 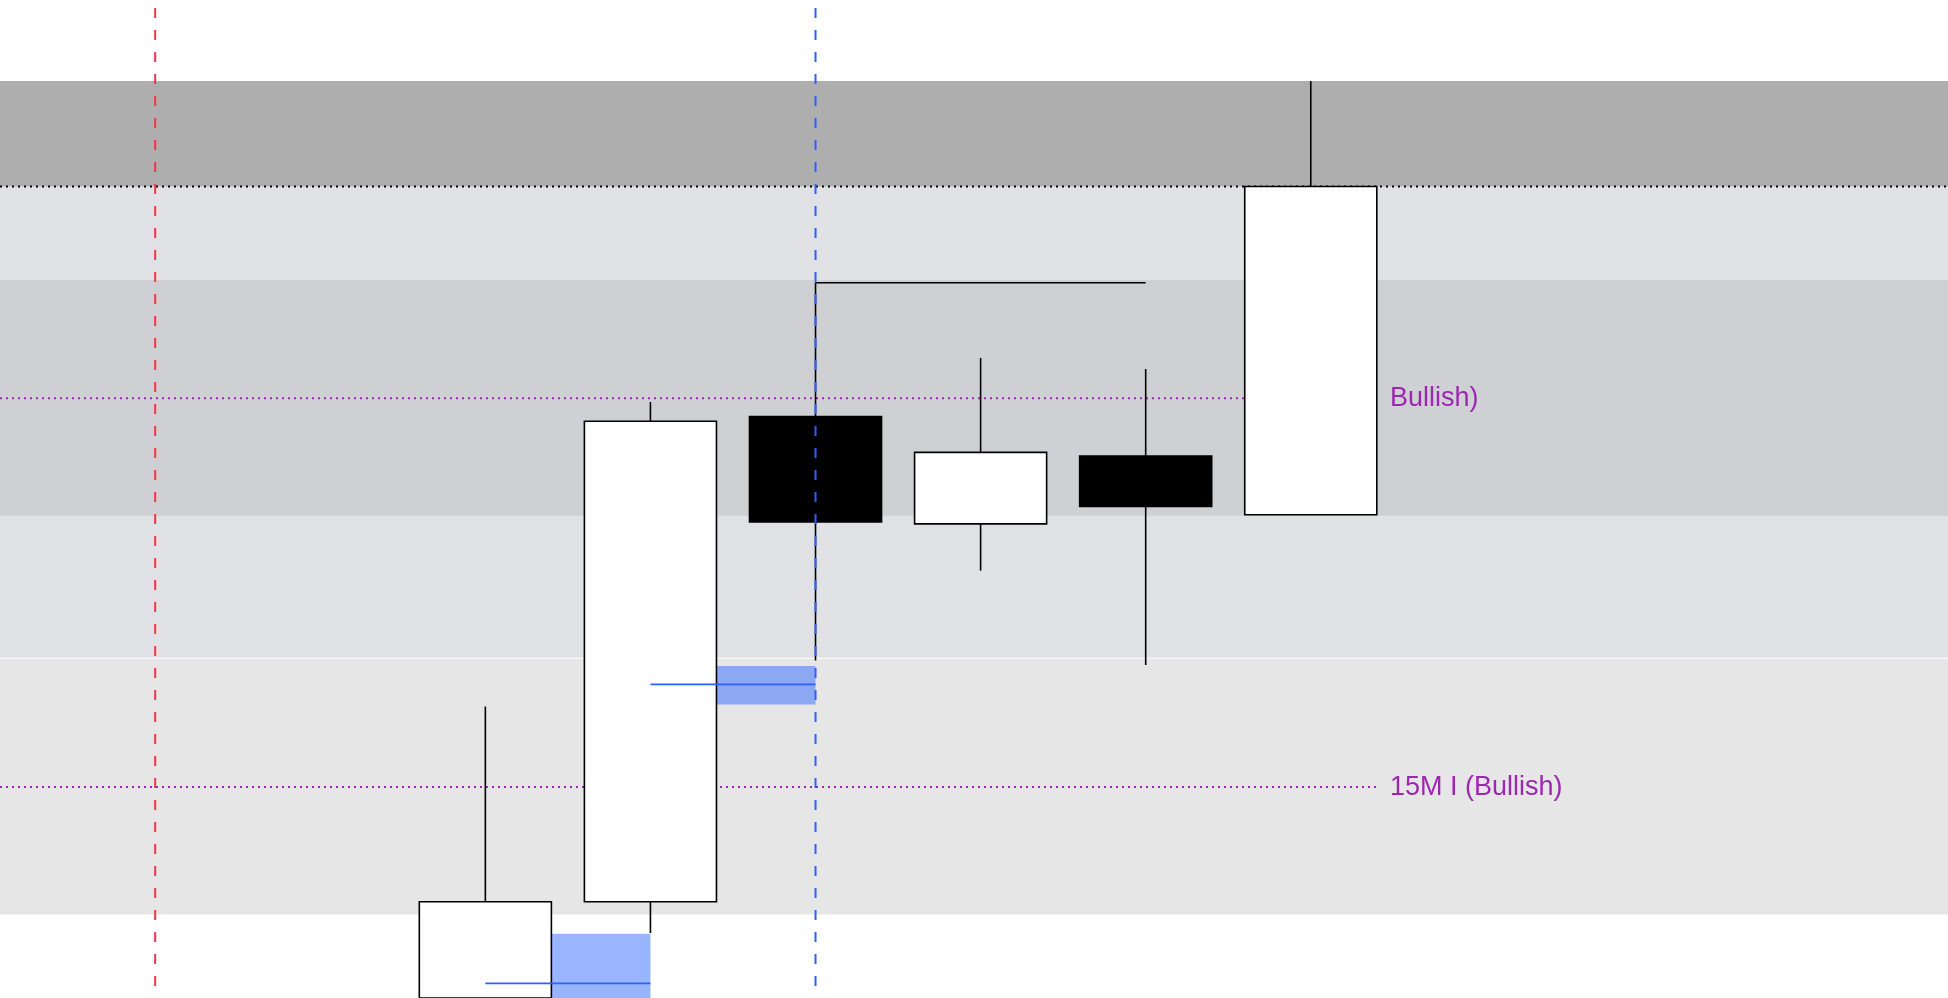 What do you see at coordinates (1476, 786) in the screenshot?
I see `ref-line-label: 15M I (Bullish)` at bounding box center [1476, 786].